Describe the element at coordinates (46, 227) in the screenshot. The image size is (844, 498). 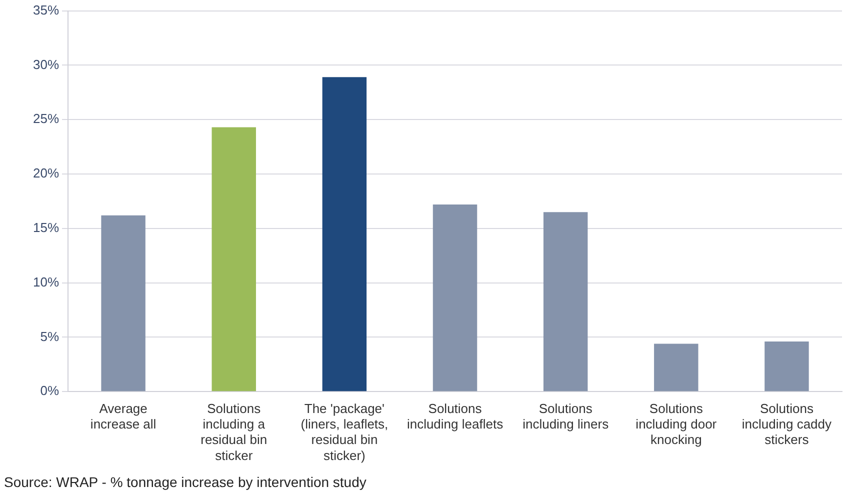
I see `y-tick-label: 15%` at that location.